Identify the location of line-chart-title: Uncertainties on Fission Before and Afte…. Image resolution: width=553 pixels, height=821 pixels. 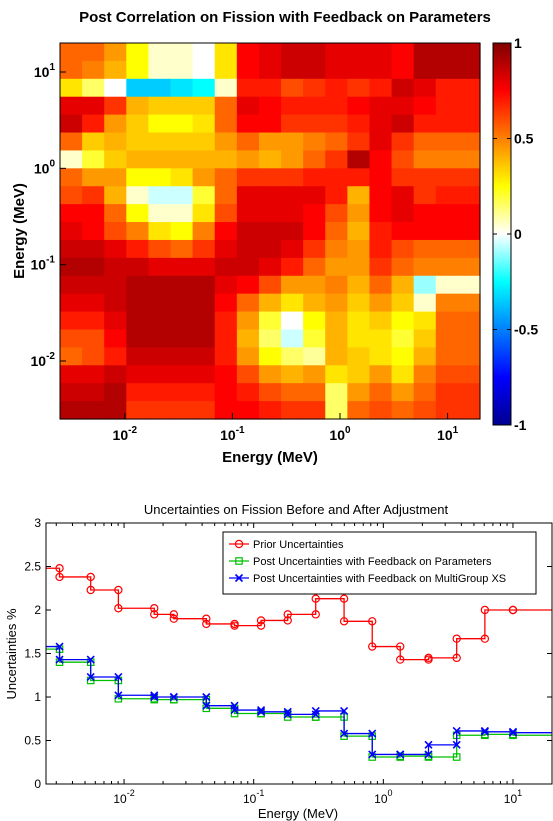
(296, 509).